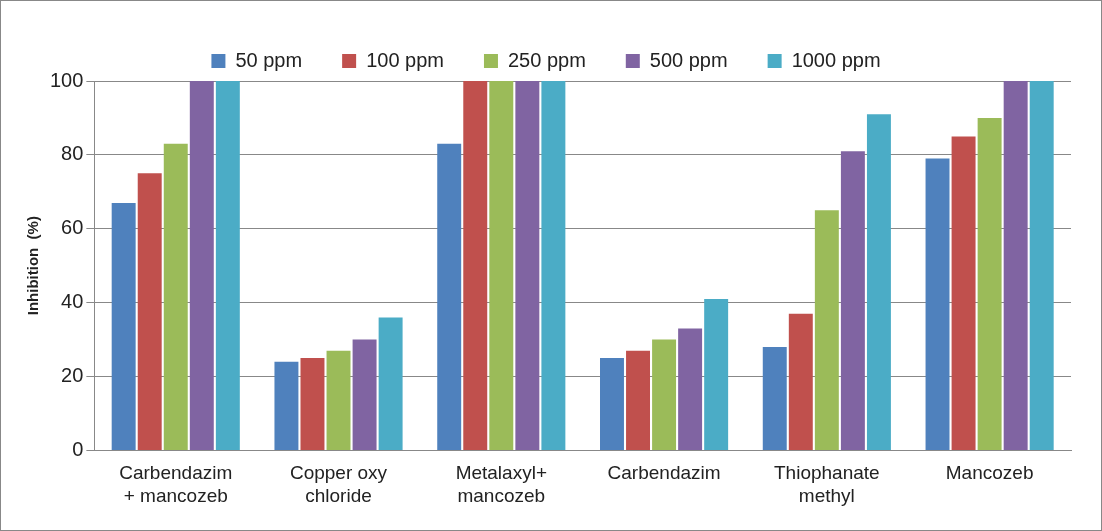  I want to click on legend-label: 500 ppm, so click(688, 59).